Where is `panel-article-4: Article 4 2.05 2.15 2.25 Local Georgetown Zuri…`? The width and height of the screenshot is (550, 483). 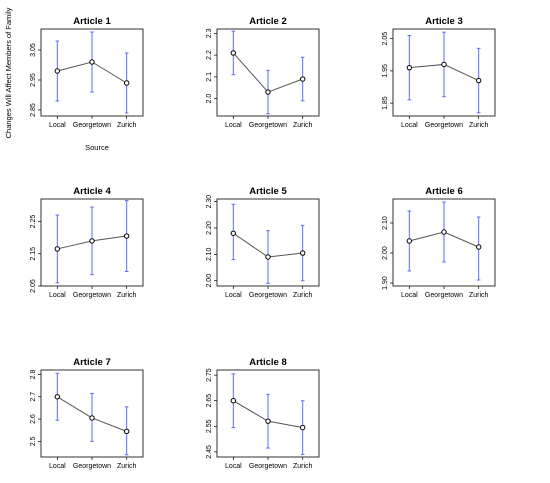 panel-article-4: Article 4 2.05 2.15 2.25 Local Georgetown Zuri… is located at coordinates (87, 242).